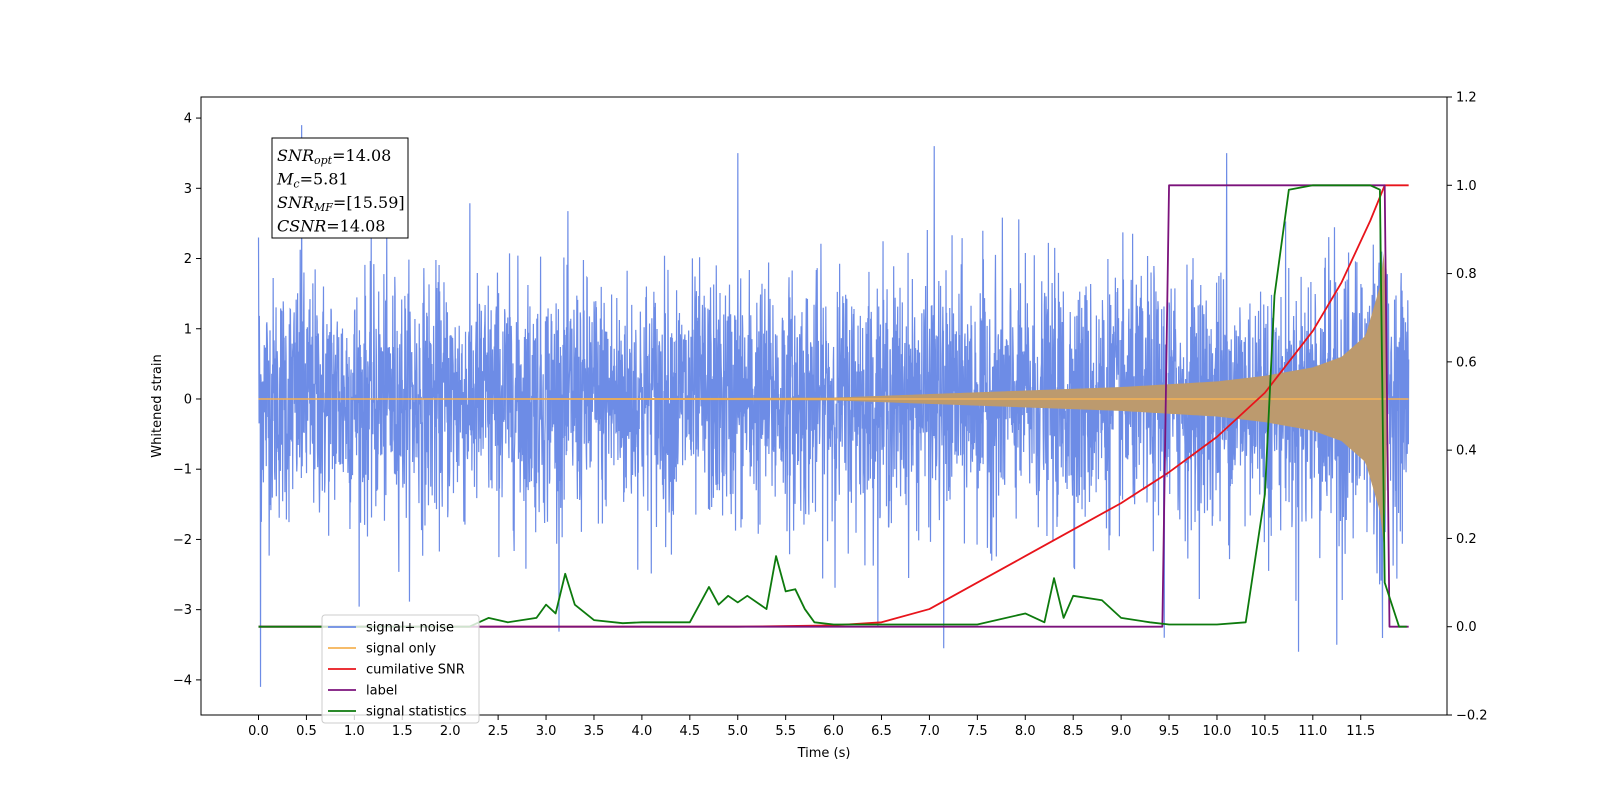 This screenshot has width=1600, height=800. I want to click on y-left-tick-label: 2, so click(188, 259).